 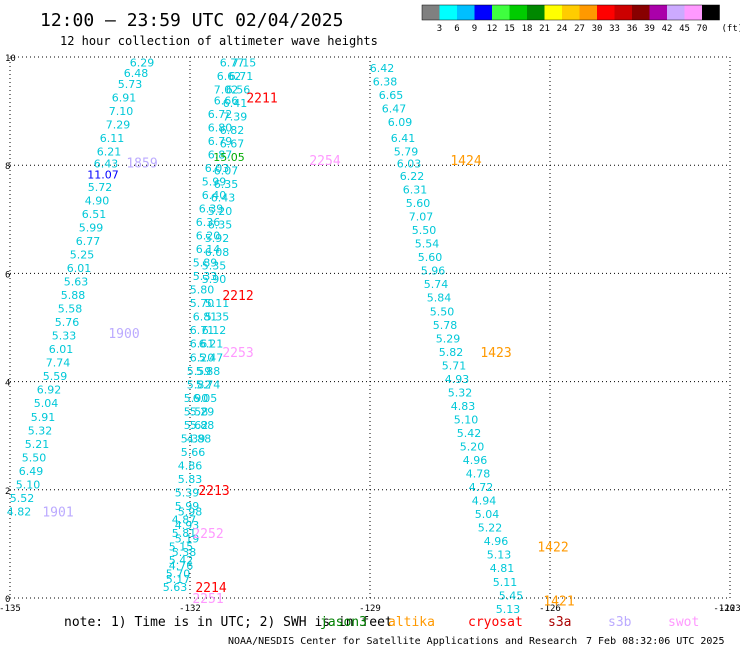 What do you see at coordinates (220, 114) in the screenshot?
I see `wave-height-point: 6.72` at bounding box center [220, 114].